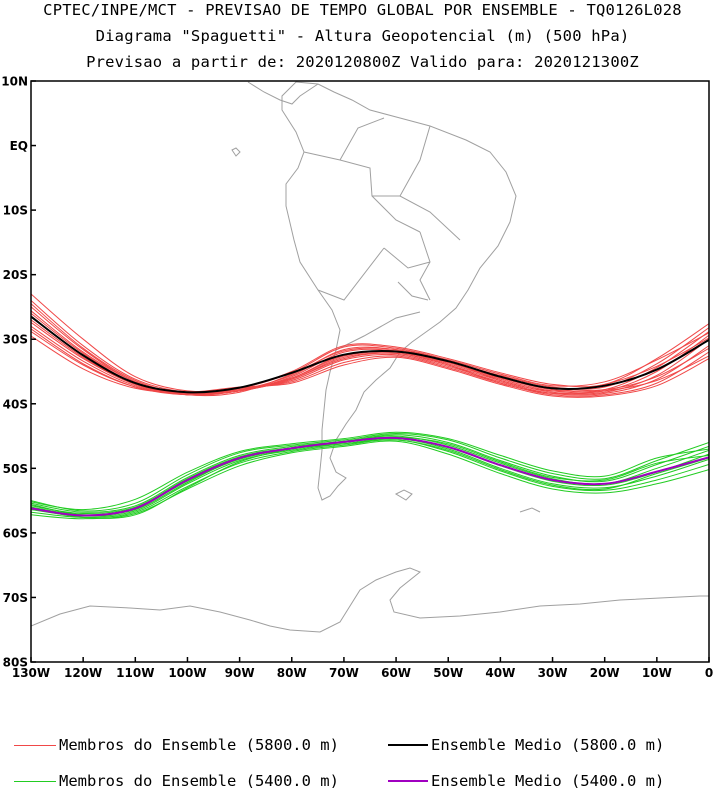 The image size is (725, 792). What do you see at coordinates (15, 533) in the screenshot?
I see `y-tick-label: 60S` at bounding box center [15, 533].